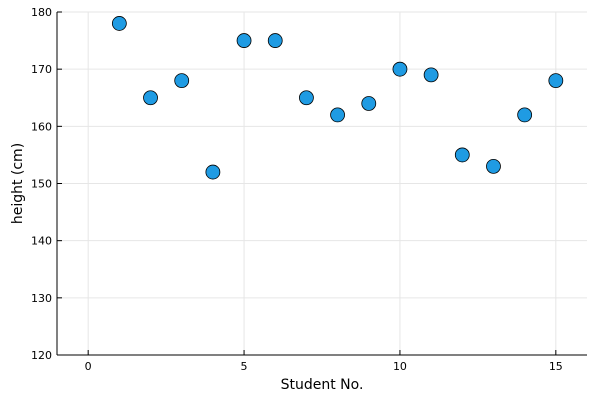 The image size is (600, 400). What do you see at coordinates (18, 183) in the screenshot?
I see `y-axis-title: height (cm)` at bounding box center [18, 183].